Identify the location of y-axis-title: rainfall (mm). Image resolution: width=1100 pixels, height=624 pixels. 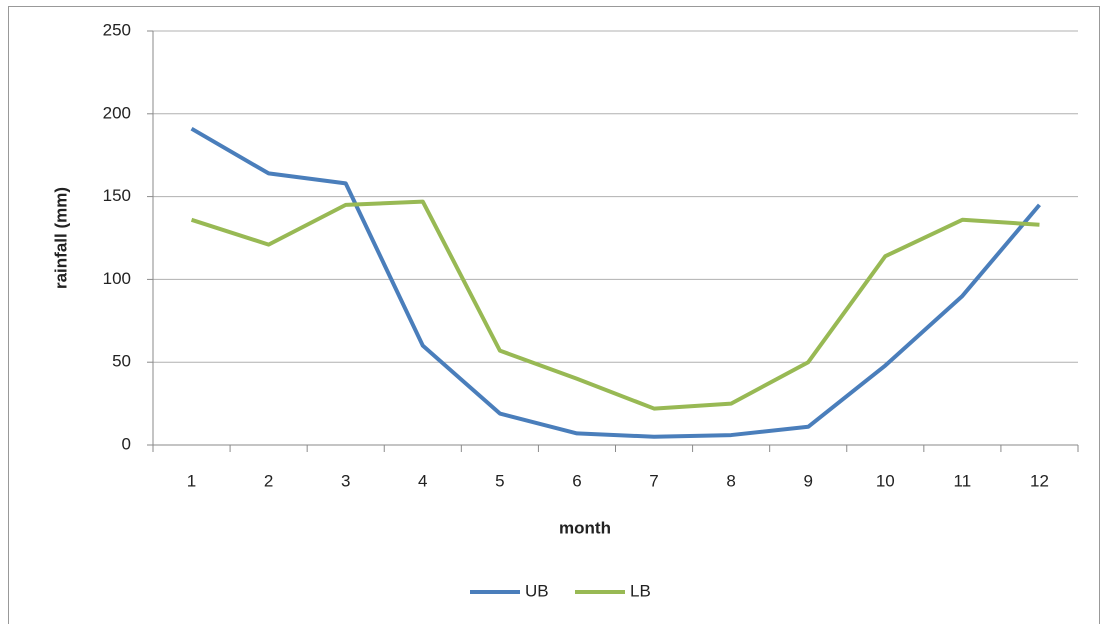
(60, 238).